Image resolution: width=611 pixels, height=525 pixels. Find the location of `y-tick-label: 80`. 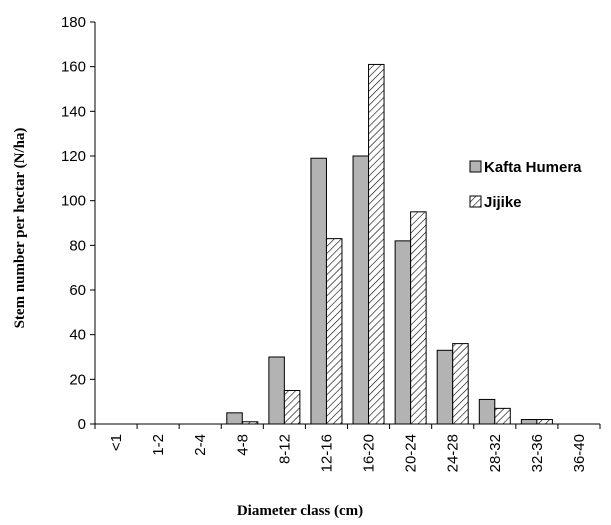

y-tick-label: 80 is located at coordinates (77, 245).